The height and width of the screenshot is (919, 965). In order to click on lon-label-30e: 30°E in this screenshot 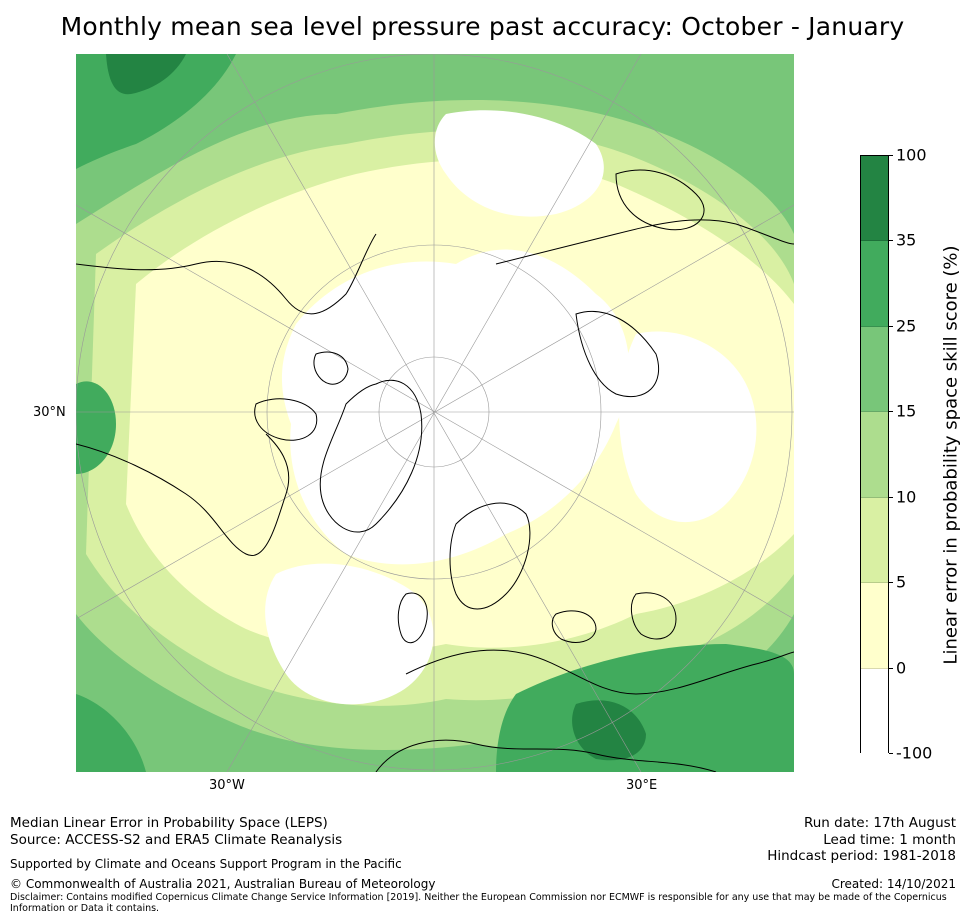, I will do `click(642, 785)`.